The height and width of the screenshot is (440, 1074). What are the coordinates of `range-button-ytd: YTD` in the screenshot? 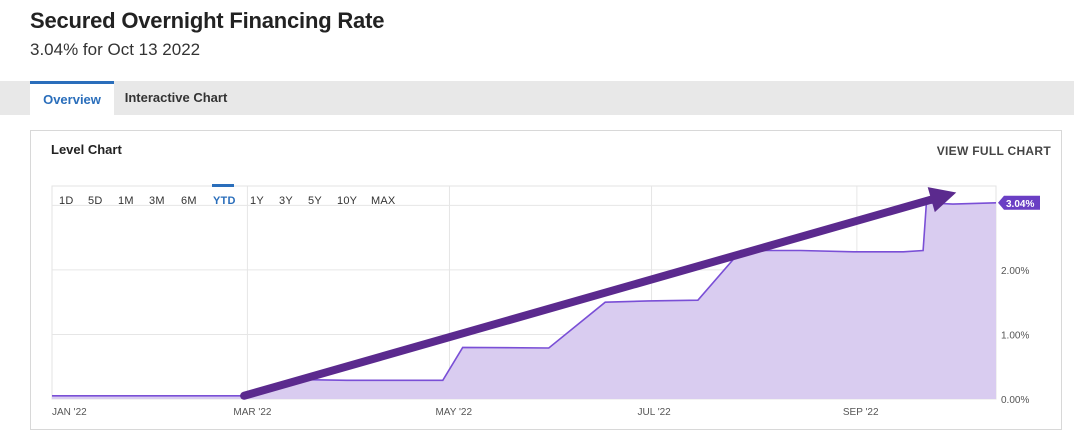 It's located at (224, 201).